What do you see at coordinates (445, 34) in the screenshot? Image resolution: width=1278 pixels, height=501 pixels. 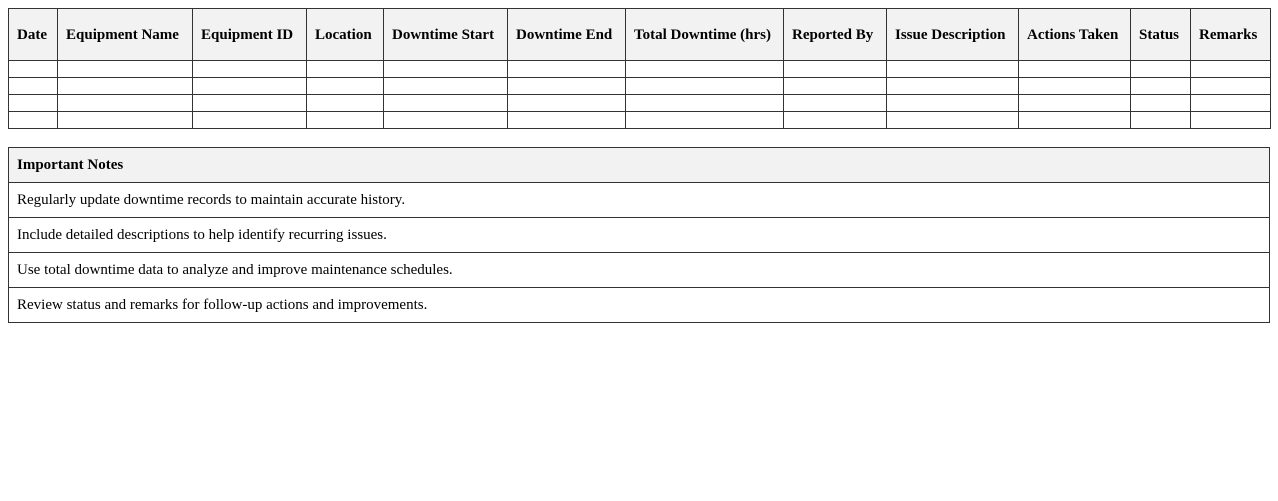 I see `column-header: Downtime Start` at bounding box center [445, 34].